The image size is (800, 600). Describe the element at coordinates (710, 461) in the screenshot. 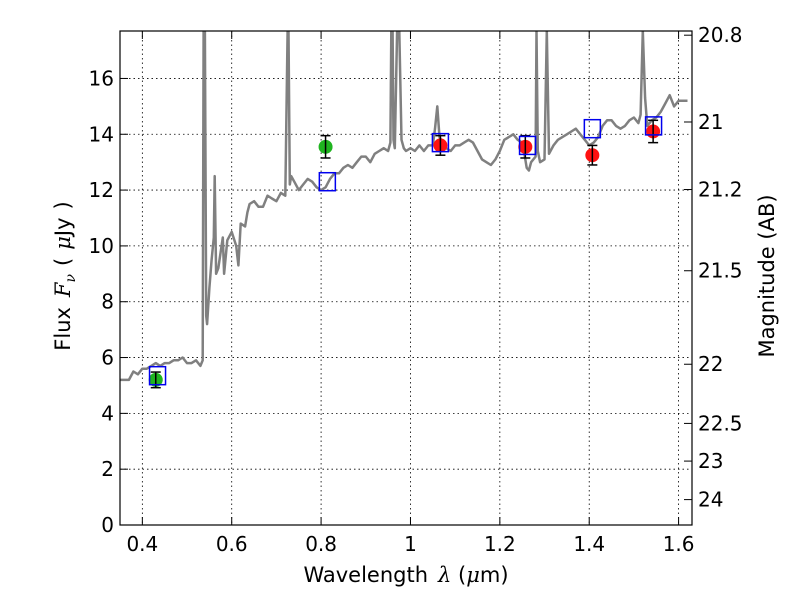

I see `right-tick-label: 23` at that location.